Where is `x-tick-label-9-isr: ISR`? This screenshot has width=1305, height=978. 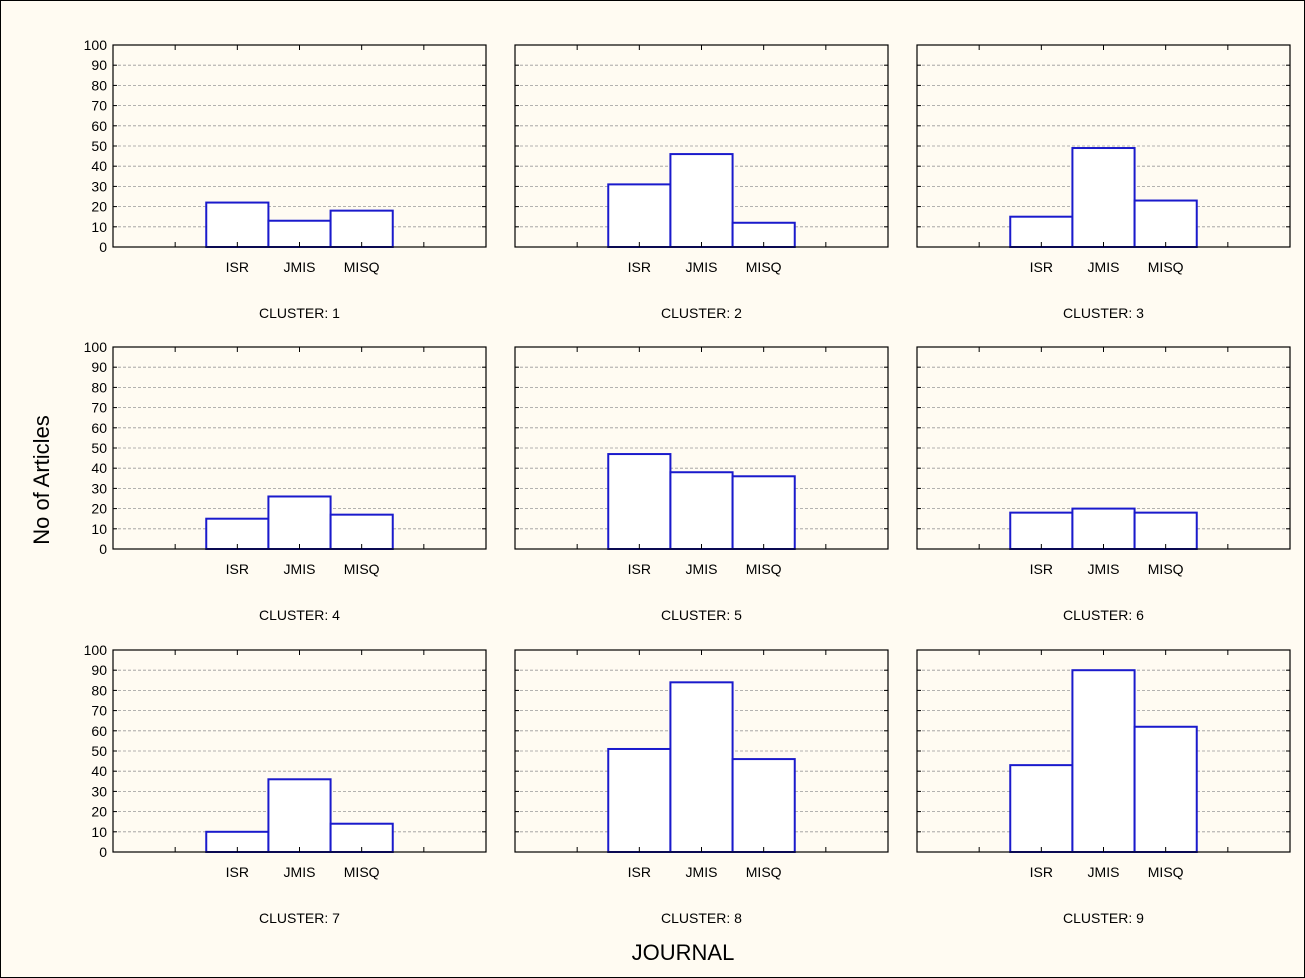 x-tick-label-9-isr: ISR is located at coordinates (1041, 872).